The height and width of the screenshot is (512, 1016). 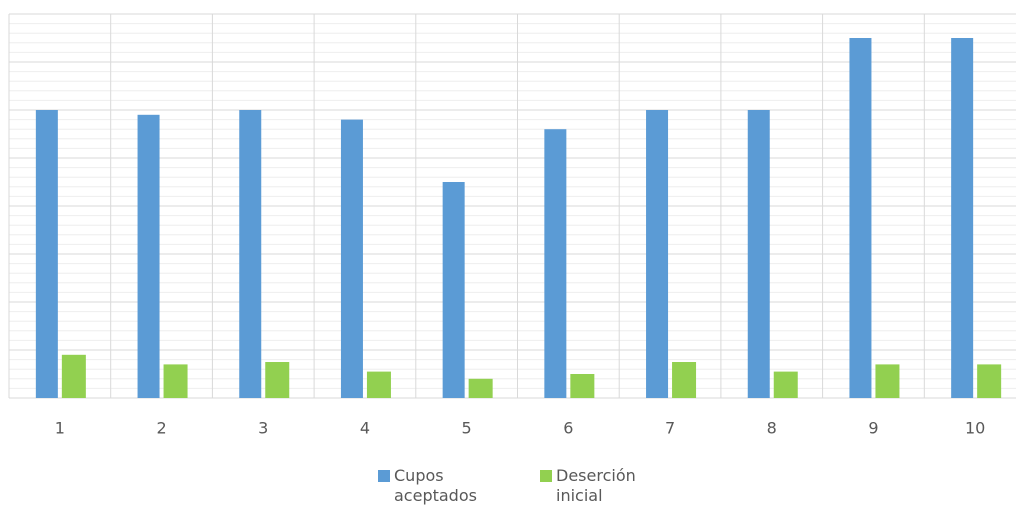 What do you see at coordinates (873, 428) in the screenshot?
I see `x-tick-label: 9` at bounding box center [873, 428].